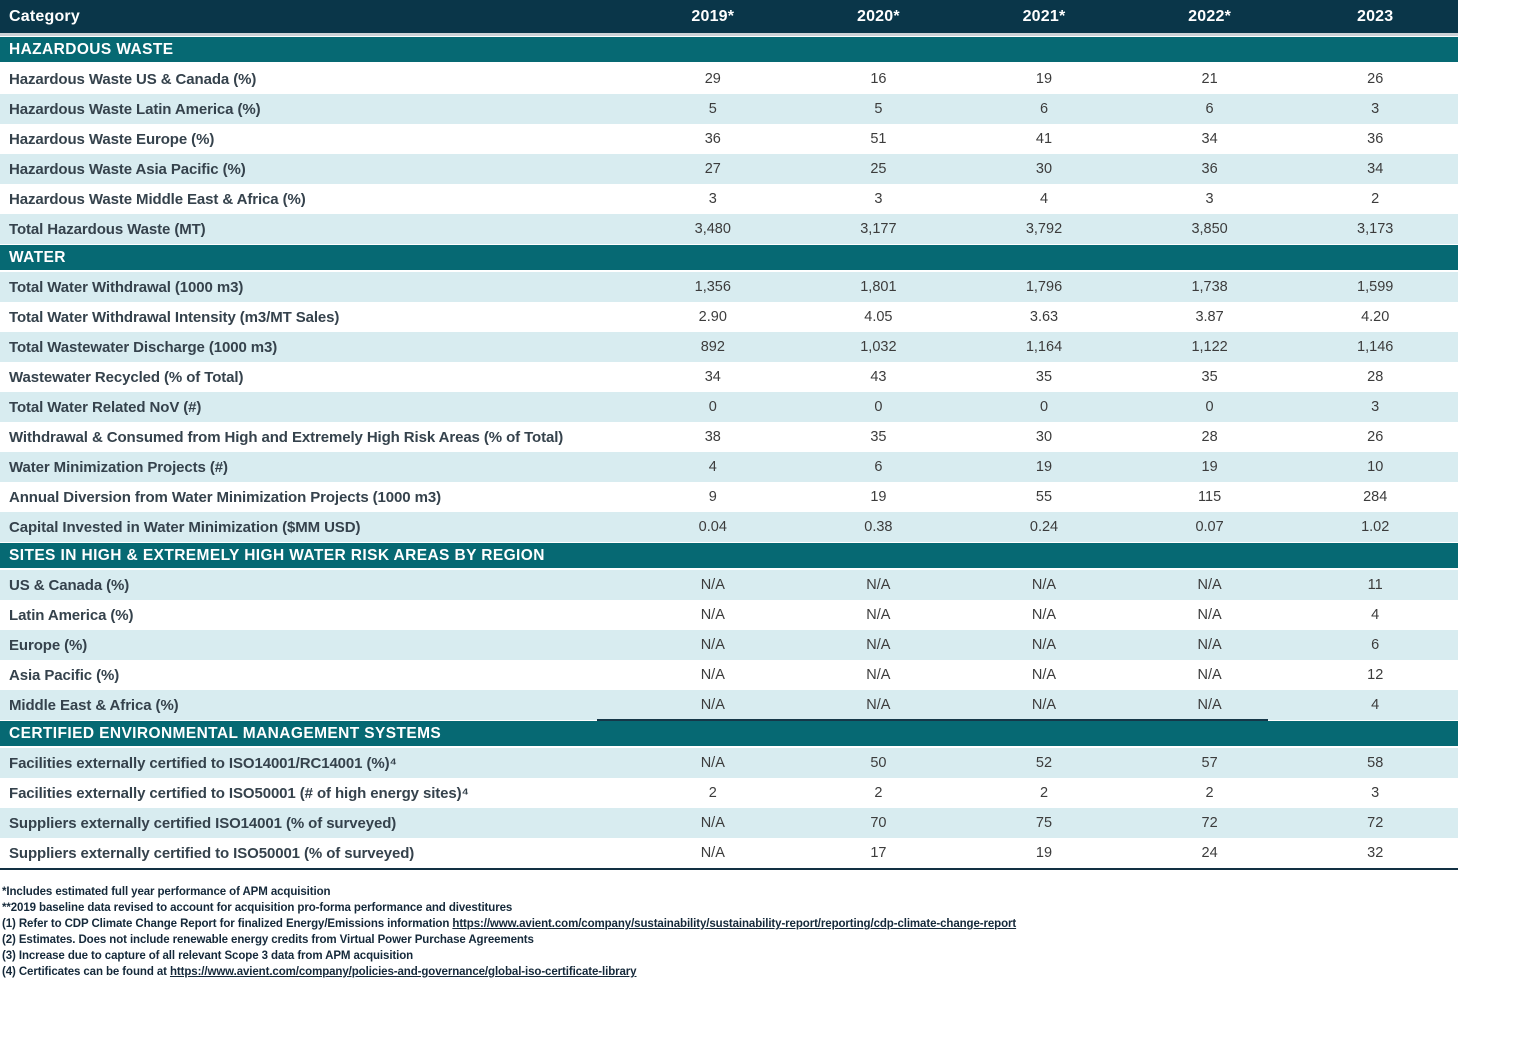 The image size is (1527, 1047). Describe the element at coordinates (1209, 229) in the screenshot. I see `metric-value: 3,850` at that location.